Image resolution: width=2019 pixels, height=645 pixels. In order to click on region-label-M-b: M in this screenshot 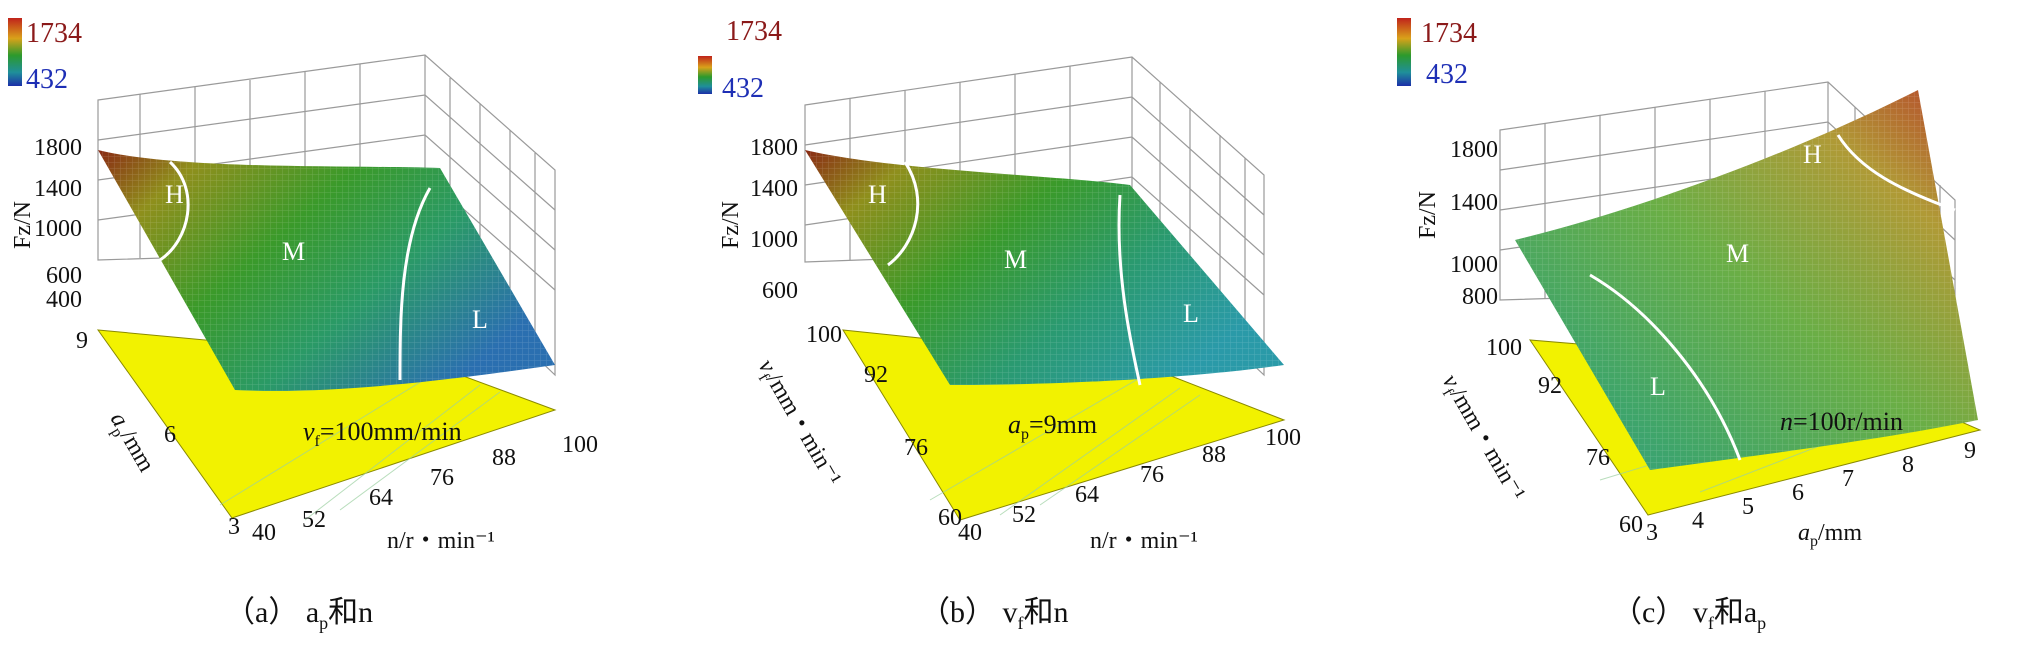, I will do `click(1015, 259)`.